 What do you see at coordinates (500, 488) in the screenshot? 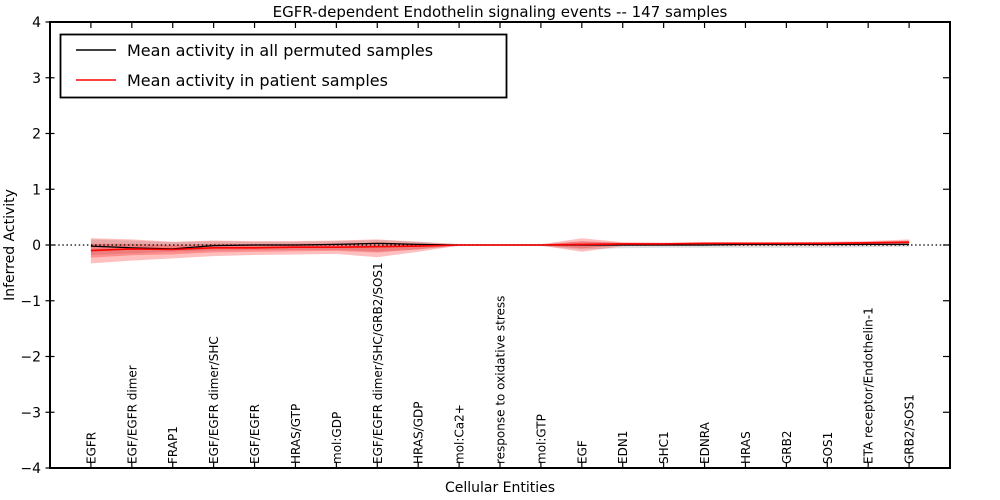
I see `x-axis-label: Cellular Entities` at bounding box center [500, 488].